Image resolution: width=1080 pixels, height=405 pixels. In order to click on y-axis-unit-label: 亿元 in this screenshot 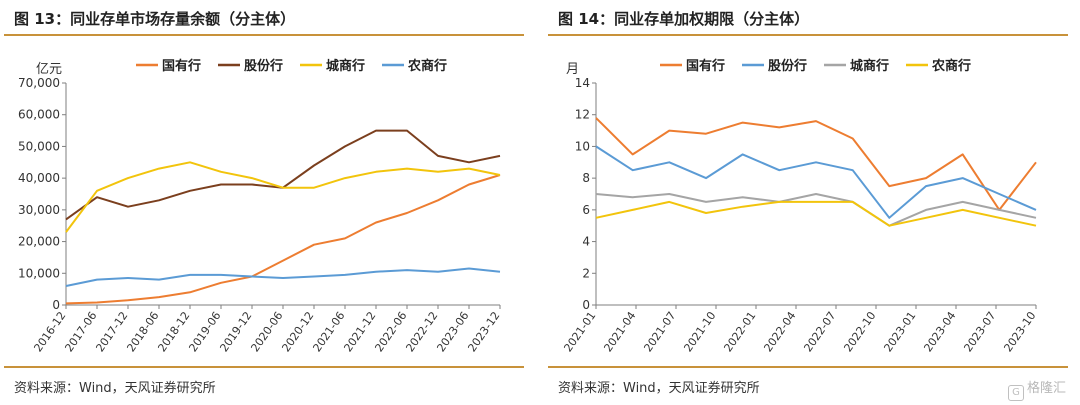, I will do `click(49, 69)`.